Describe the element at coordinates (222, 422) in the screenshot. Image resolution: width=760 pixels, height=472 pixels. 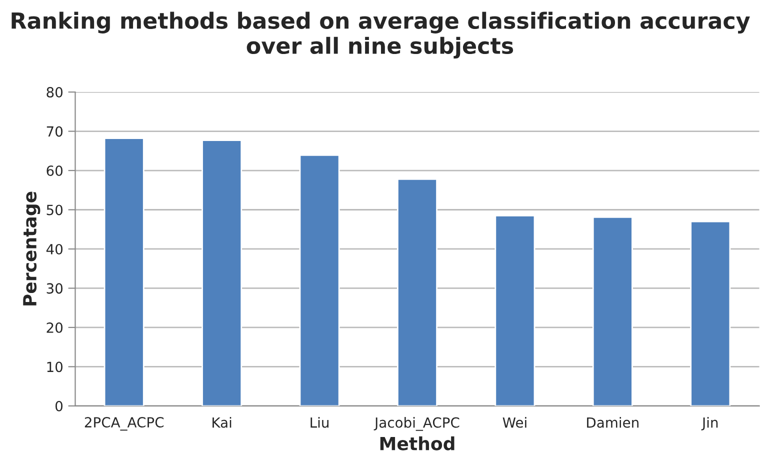
I see `x-tick-label: Kai` at that location.